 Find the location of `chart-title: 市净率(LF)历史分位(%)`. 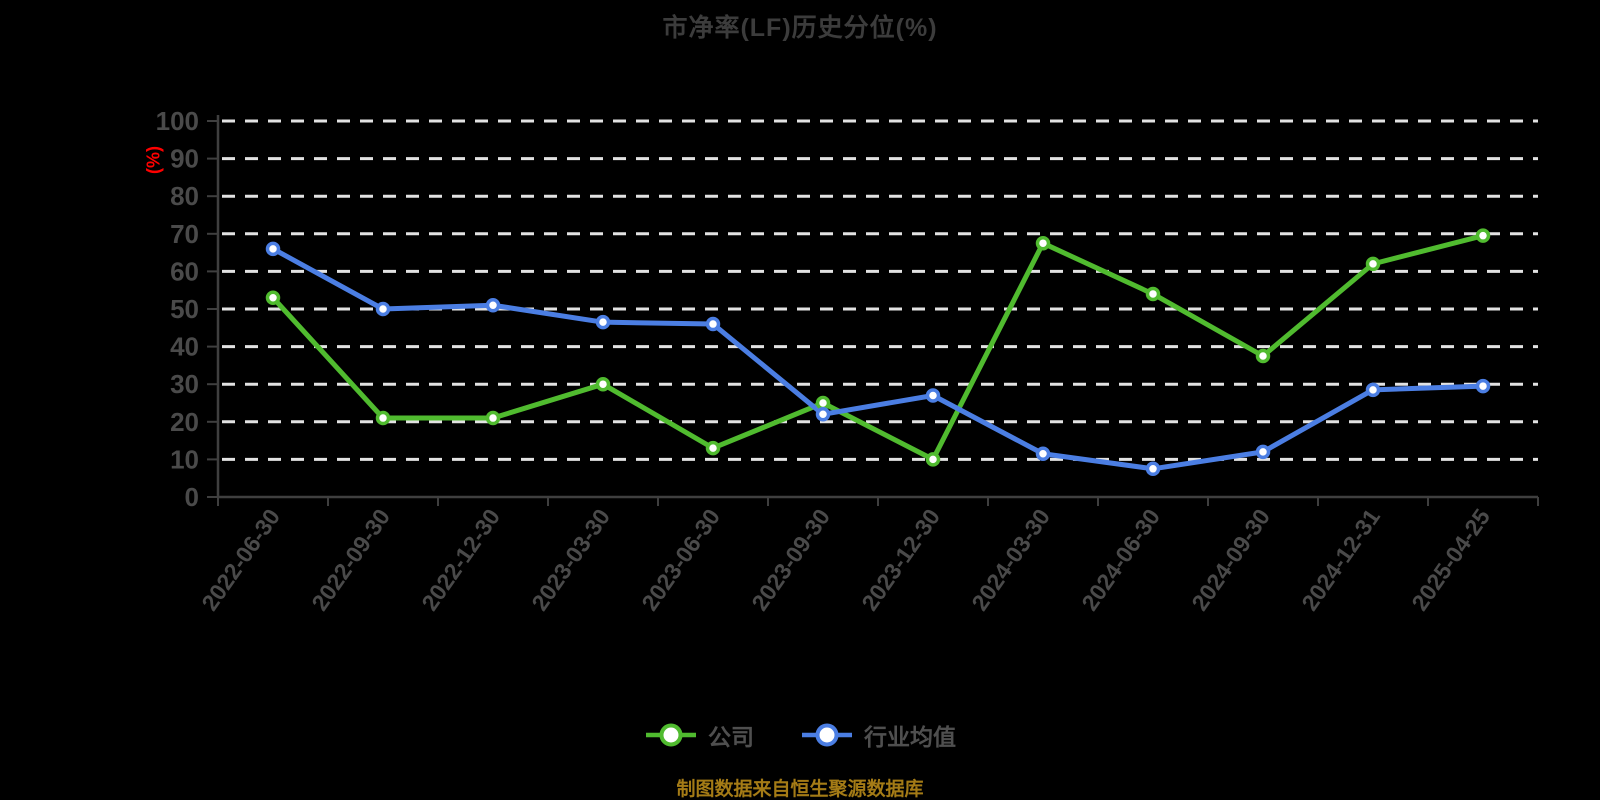

chart-title: 市净率(LF)历史分位(%) is located at coordinates (800, 28).